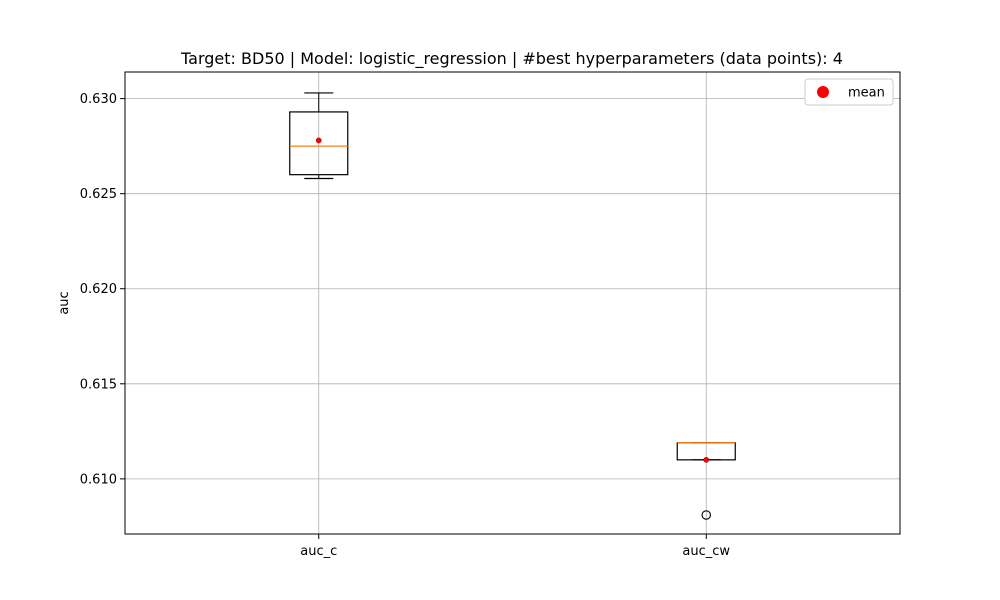  Describe the element at coordinates (823, 92) in the screenshot. I see `legend-mean-marker` at that location.